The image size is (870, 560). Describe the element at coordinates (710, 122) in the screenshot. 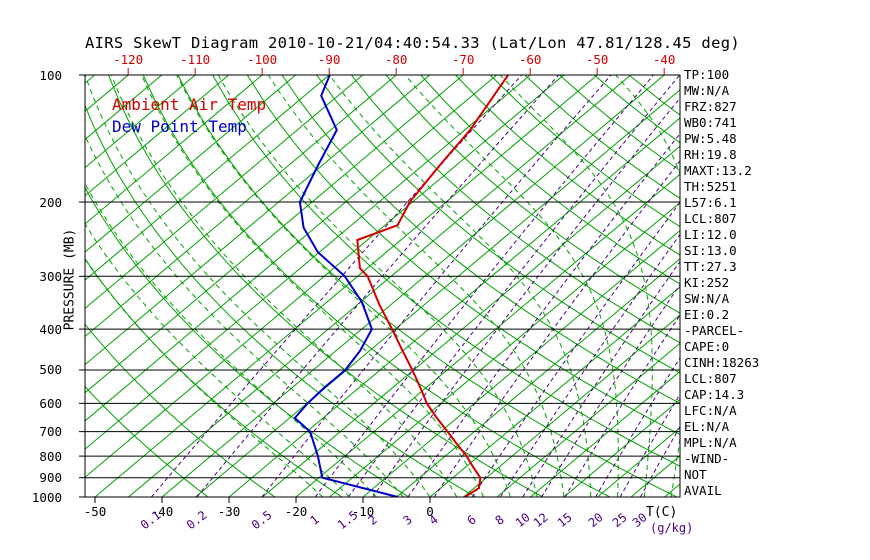

I see `stat-line: WB0:741` at that location.